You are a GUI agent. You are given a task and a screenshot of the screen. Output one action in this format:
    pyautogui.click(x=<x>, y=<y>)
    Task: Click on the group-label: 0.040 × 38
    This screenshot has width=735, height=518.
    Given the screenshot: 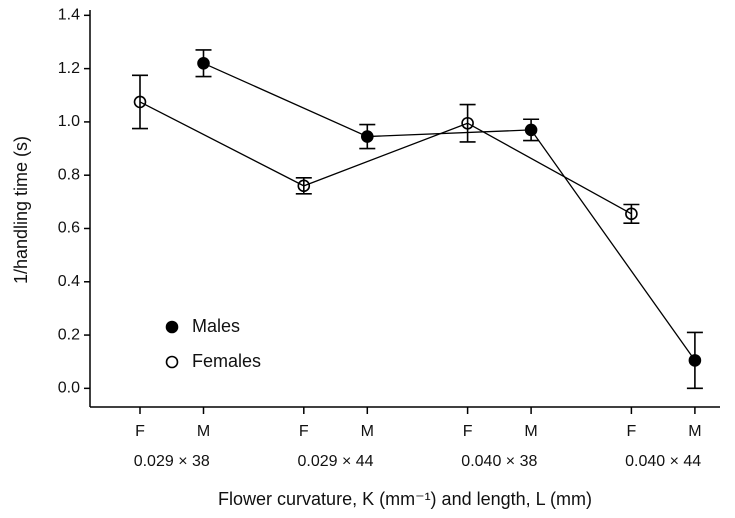 What is the action you would take?
    pyautogui.click(x=499, y=461)
    